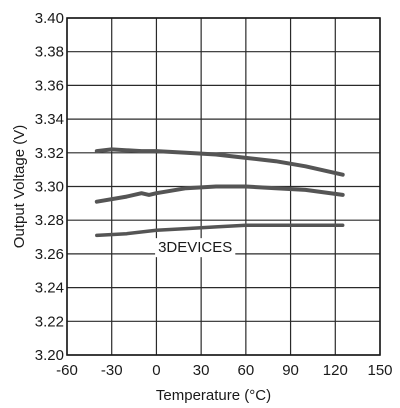  What do you see at coordinates (67, 370) in the screenshot?
I see `x-tick-label: -60` at bounding box center [67, 370].